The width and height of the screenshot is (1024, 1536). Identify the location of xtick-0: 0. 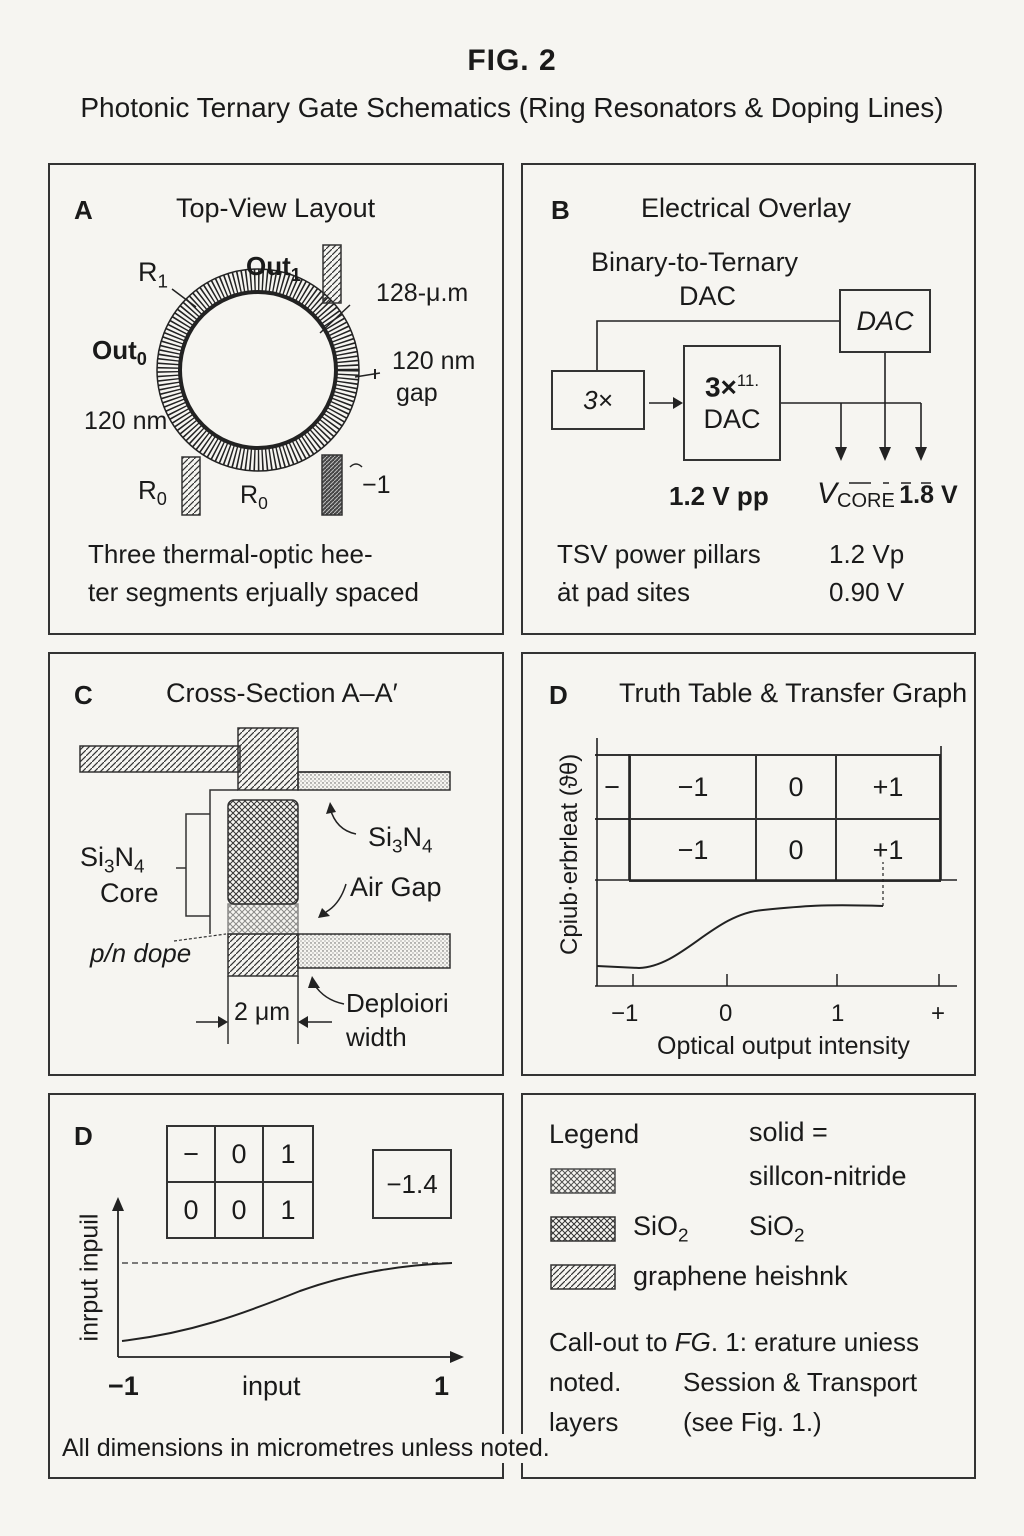
(726, 1013).